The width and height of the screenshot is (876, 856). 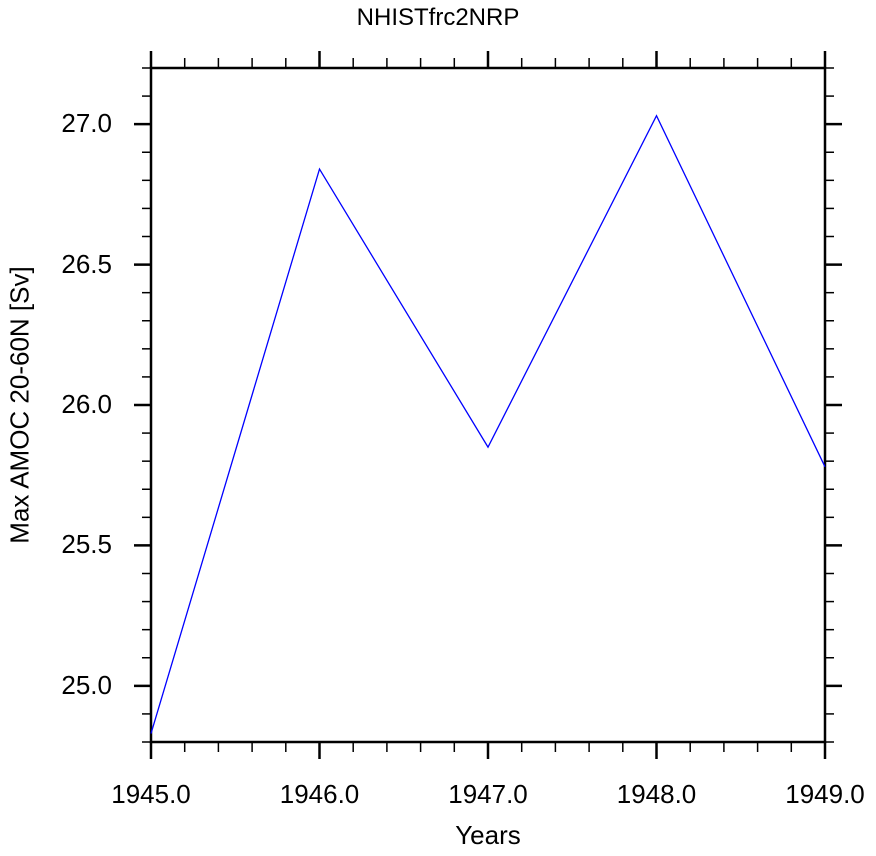 What do you see at coordinates (438, 17) in the screenshot?
I see `chart-title: NHISTfrc2NRP` at bounding box center [438, 17].